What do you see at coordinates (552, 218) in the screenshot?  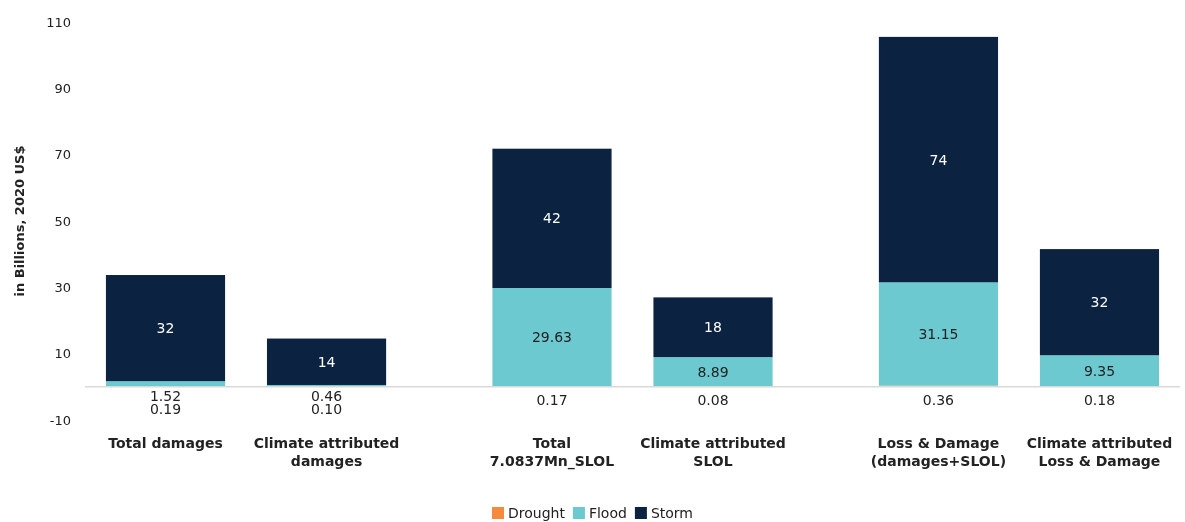 I see `data-label: 42` at bounding box center [552, 218].